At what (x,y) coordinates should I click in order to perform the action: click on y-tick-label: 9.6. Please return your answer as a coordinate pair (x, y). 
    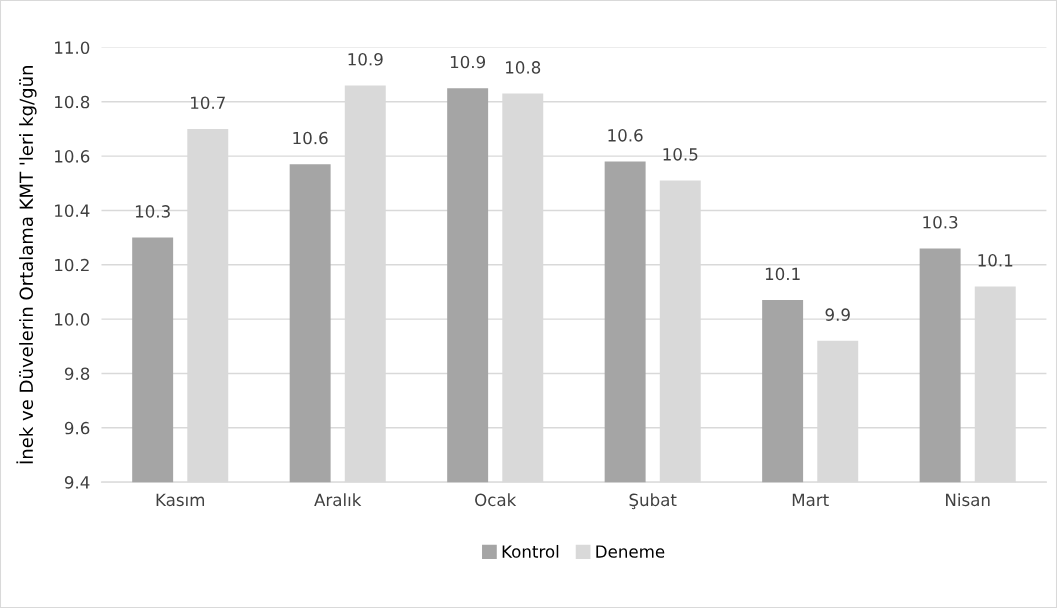
    Looking at the image, I should click on (77, 428).